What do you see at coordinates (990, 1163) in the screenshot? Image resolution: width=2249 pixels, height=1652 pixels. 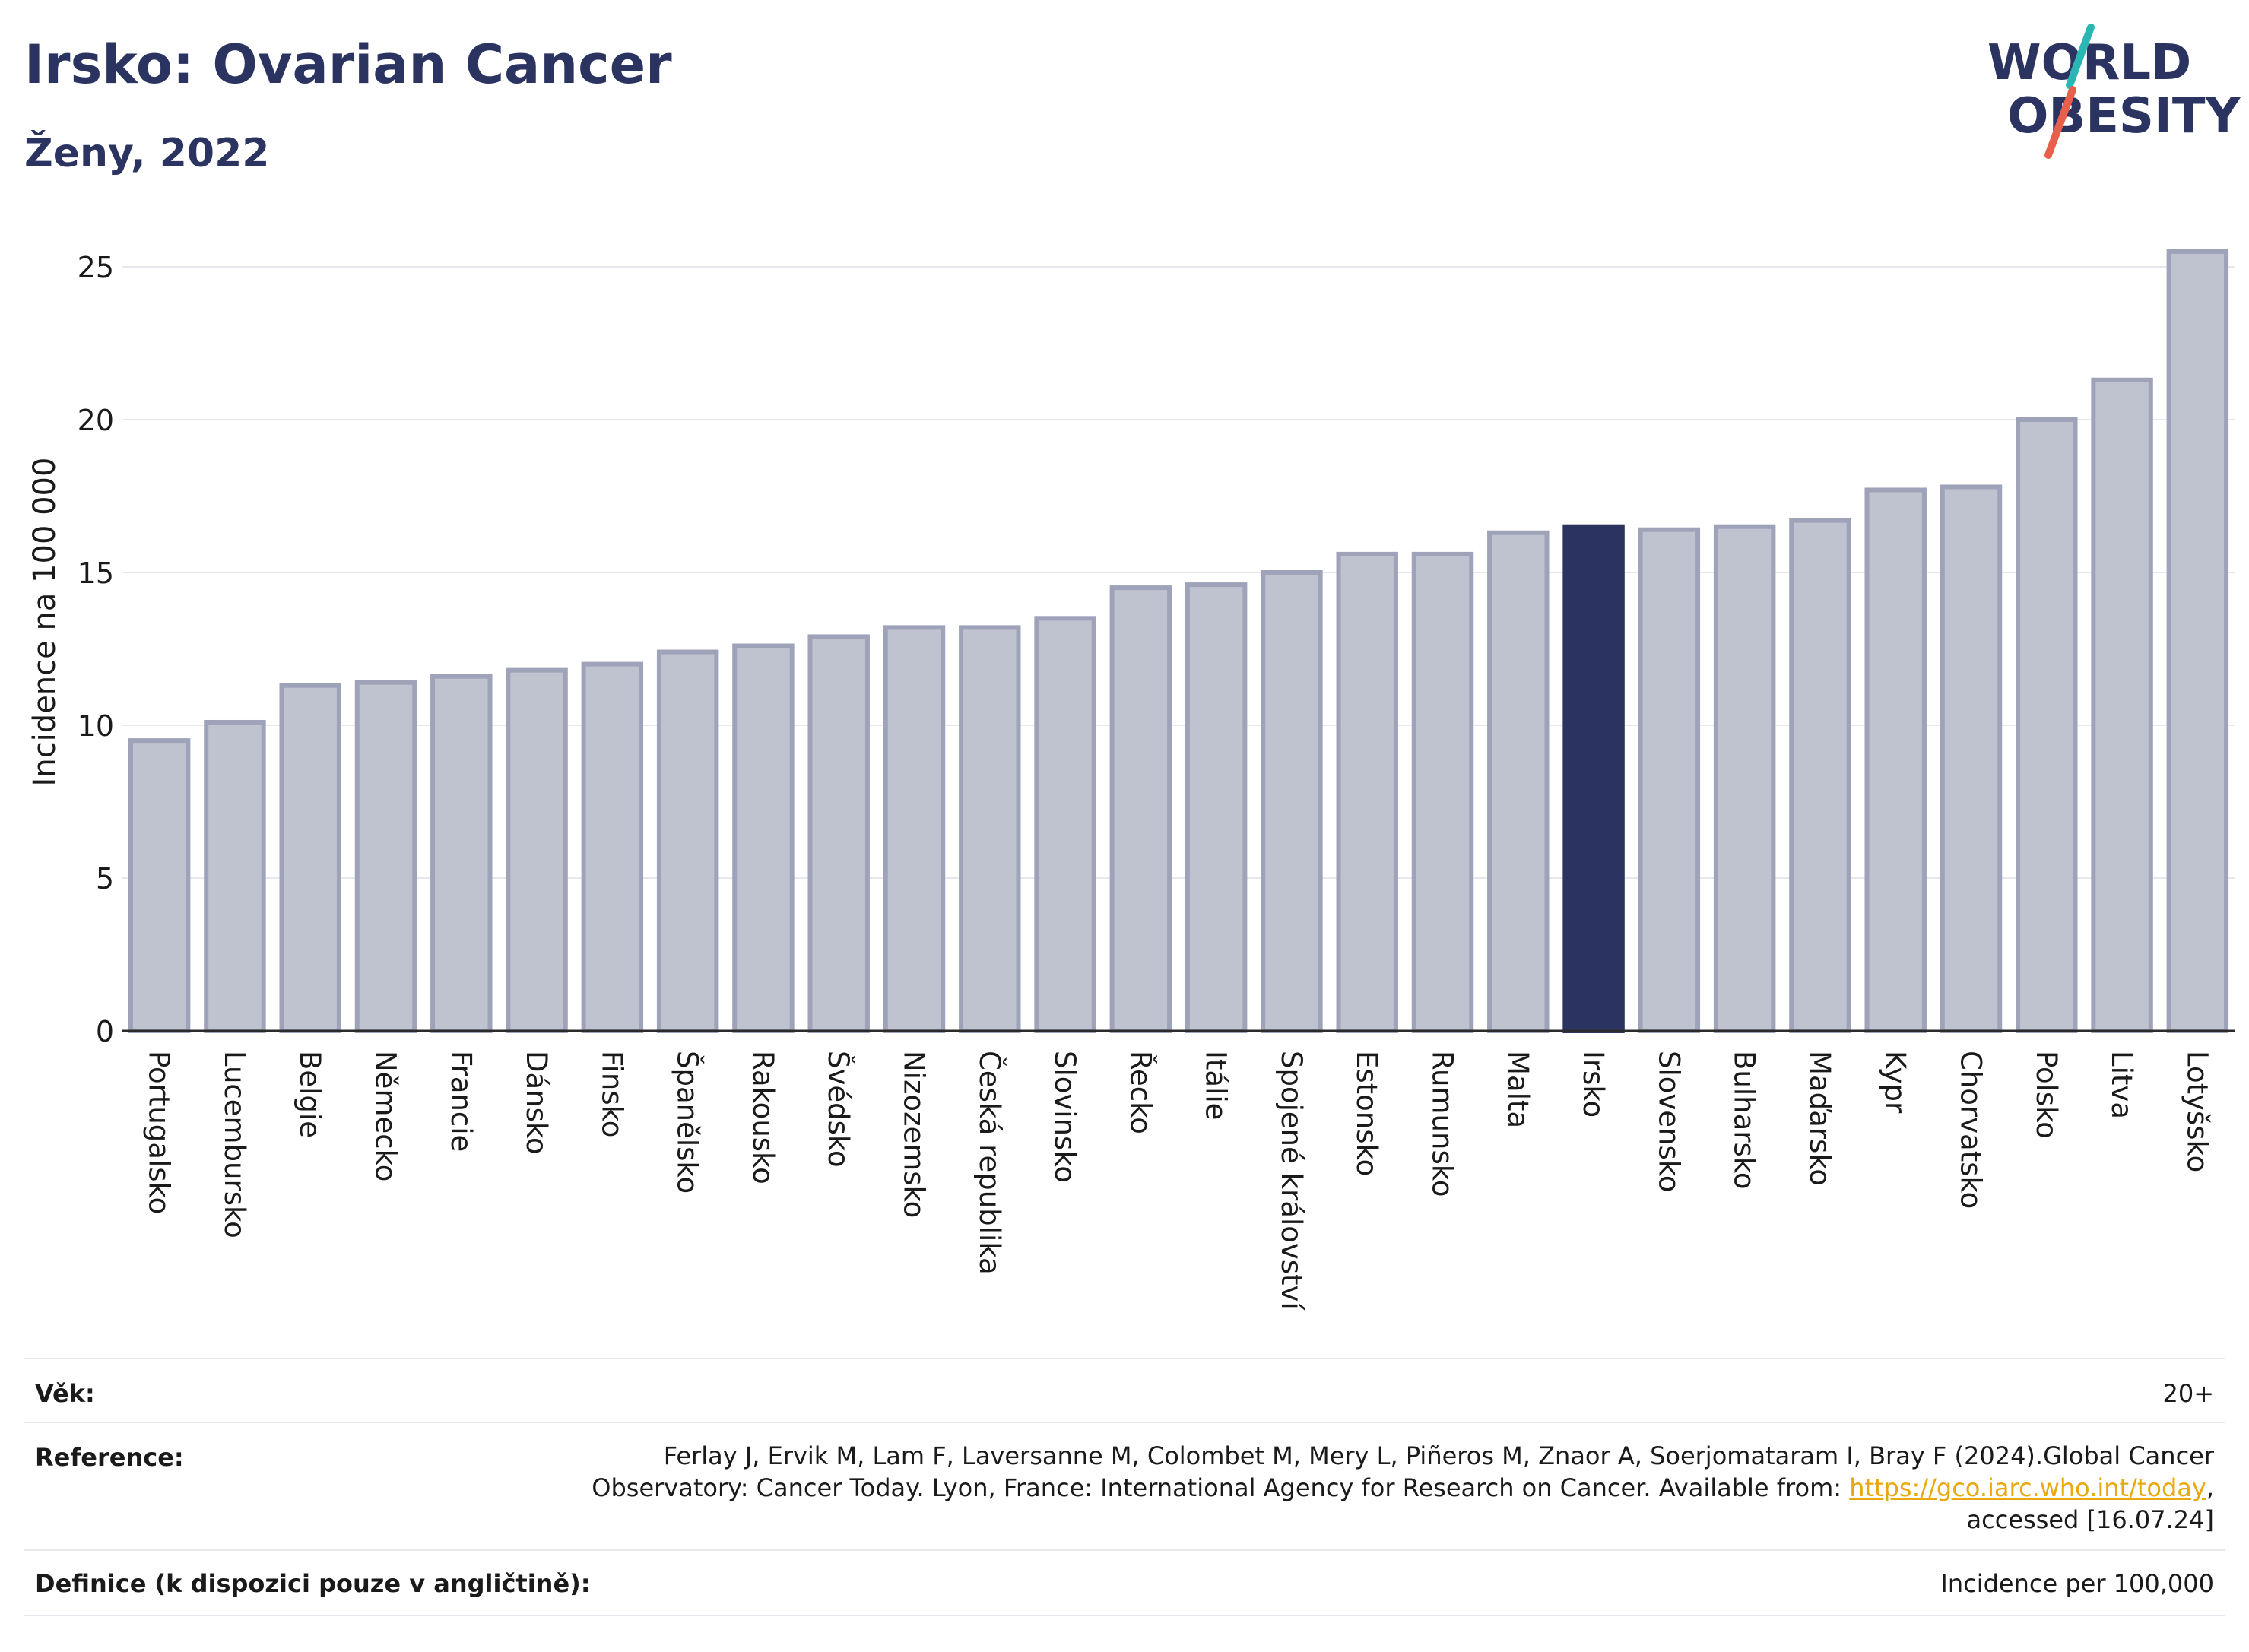 I see `x-tick-label: Česká republika` at bounding box center [990, 1163].